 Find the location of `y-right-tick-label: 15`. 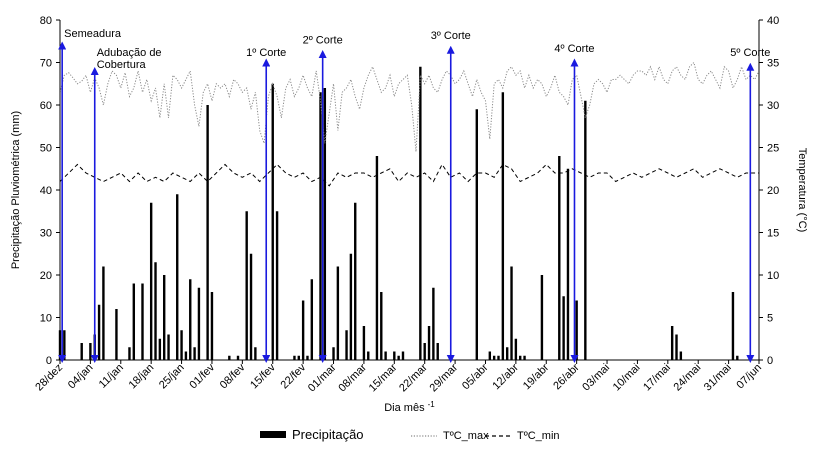

y-right-tick-label: 15 is located at coordinates (773, 234).